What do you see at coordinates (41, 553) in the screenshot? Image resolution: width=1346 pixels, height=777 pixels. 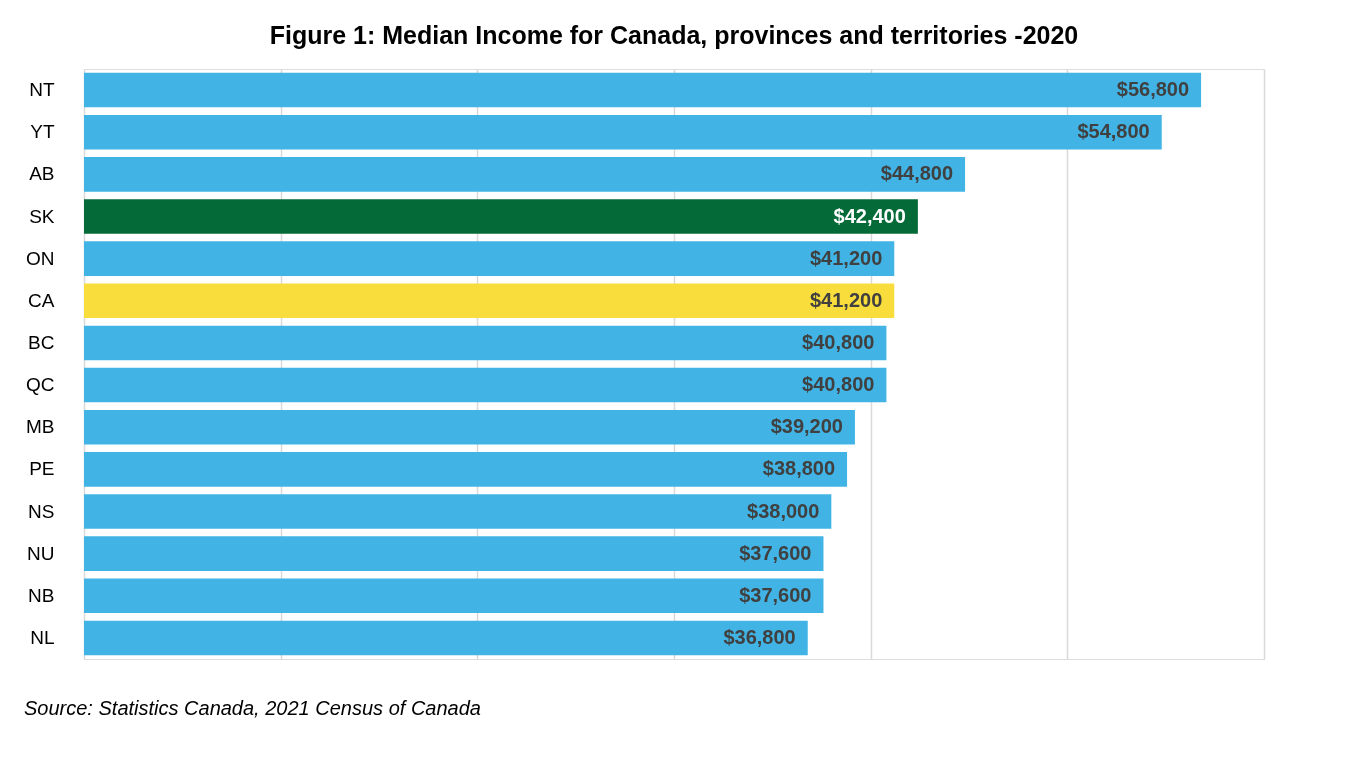 I see `y-tick-label: NU` at bounding box center [41, 553].